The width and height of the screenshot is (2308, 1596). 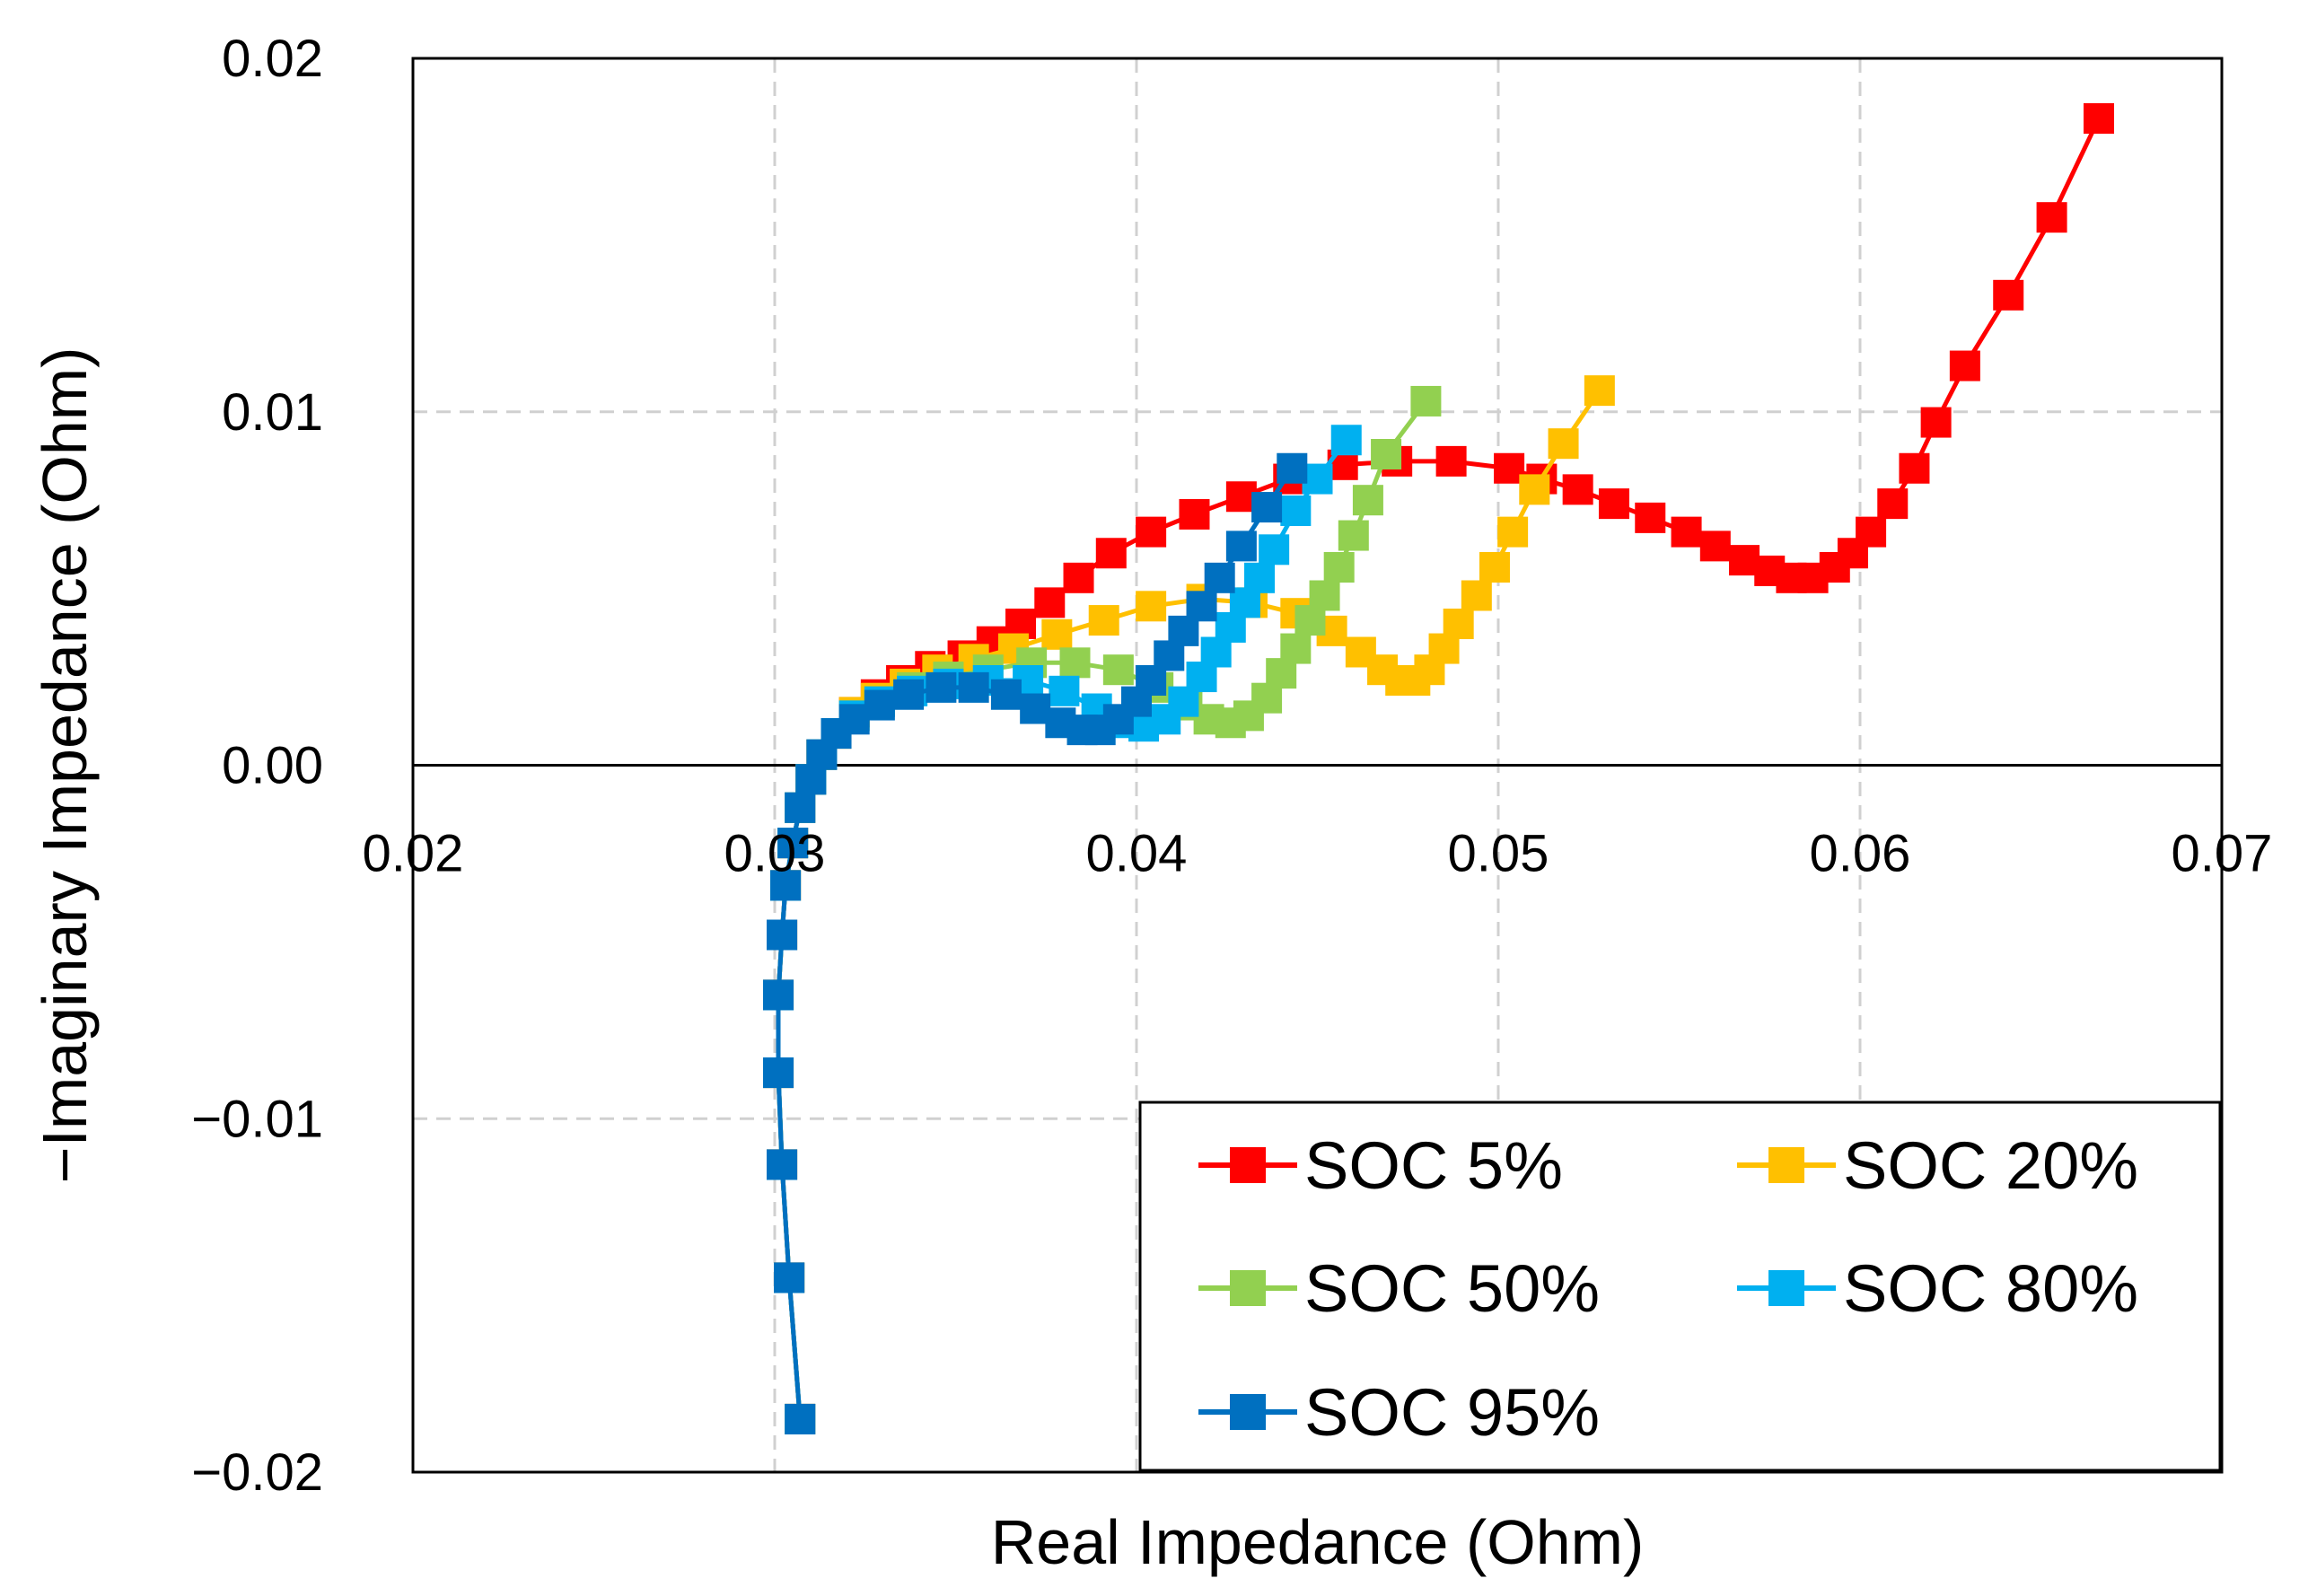 I want to click on legend: SOC 5% SOC 20% SOC 50% SOC 80% SOC 95%, so click(x=1680, y=1286).